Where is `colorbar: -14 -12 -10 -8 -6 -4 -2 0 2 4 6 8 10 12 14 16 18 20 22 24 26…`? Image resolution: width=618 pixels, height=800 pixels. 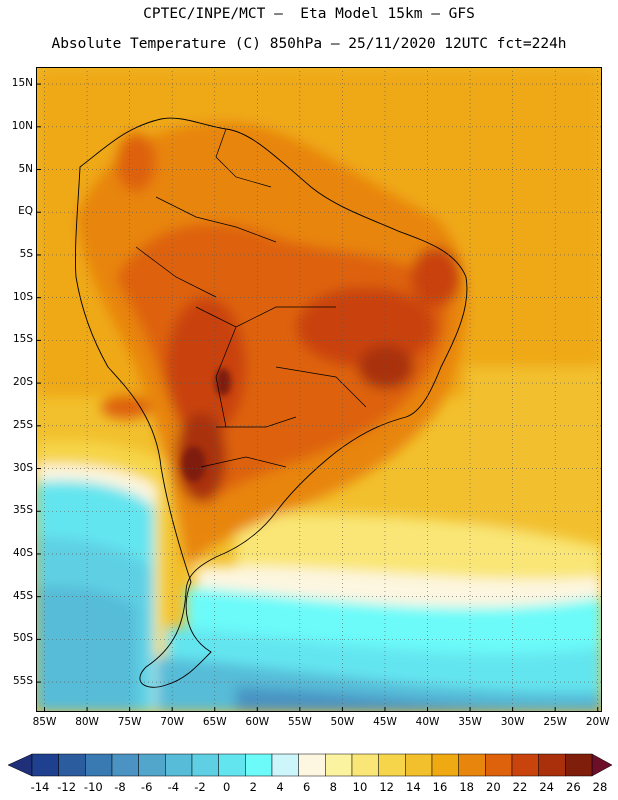
colorbar: -14 -12 -10 -8 -6 -4 -2 0 2 4 6 8 10 12 14 16 18 20 22 24 26… is located at coordinates (310, 773).